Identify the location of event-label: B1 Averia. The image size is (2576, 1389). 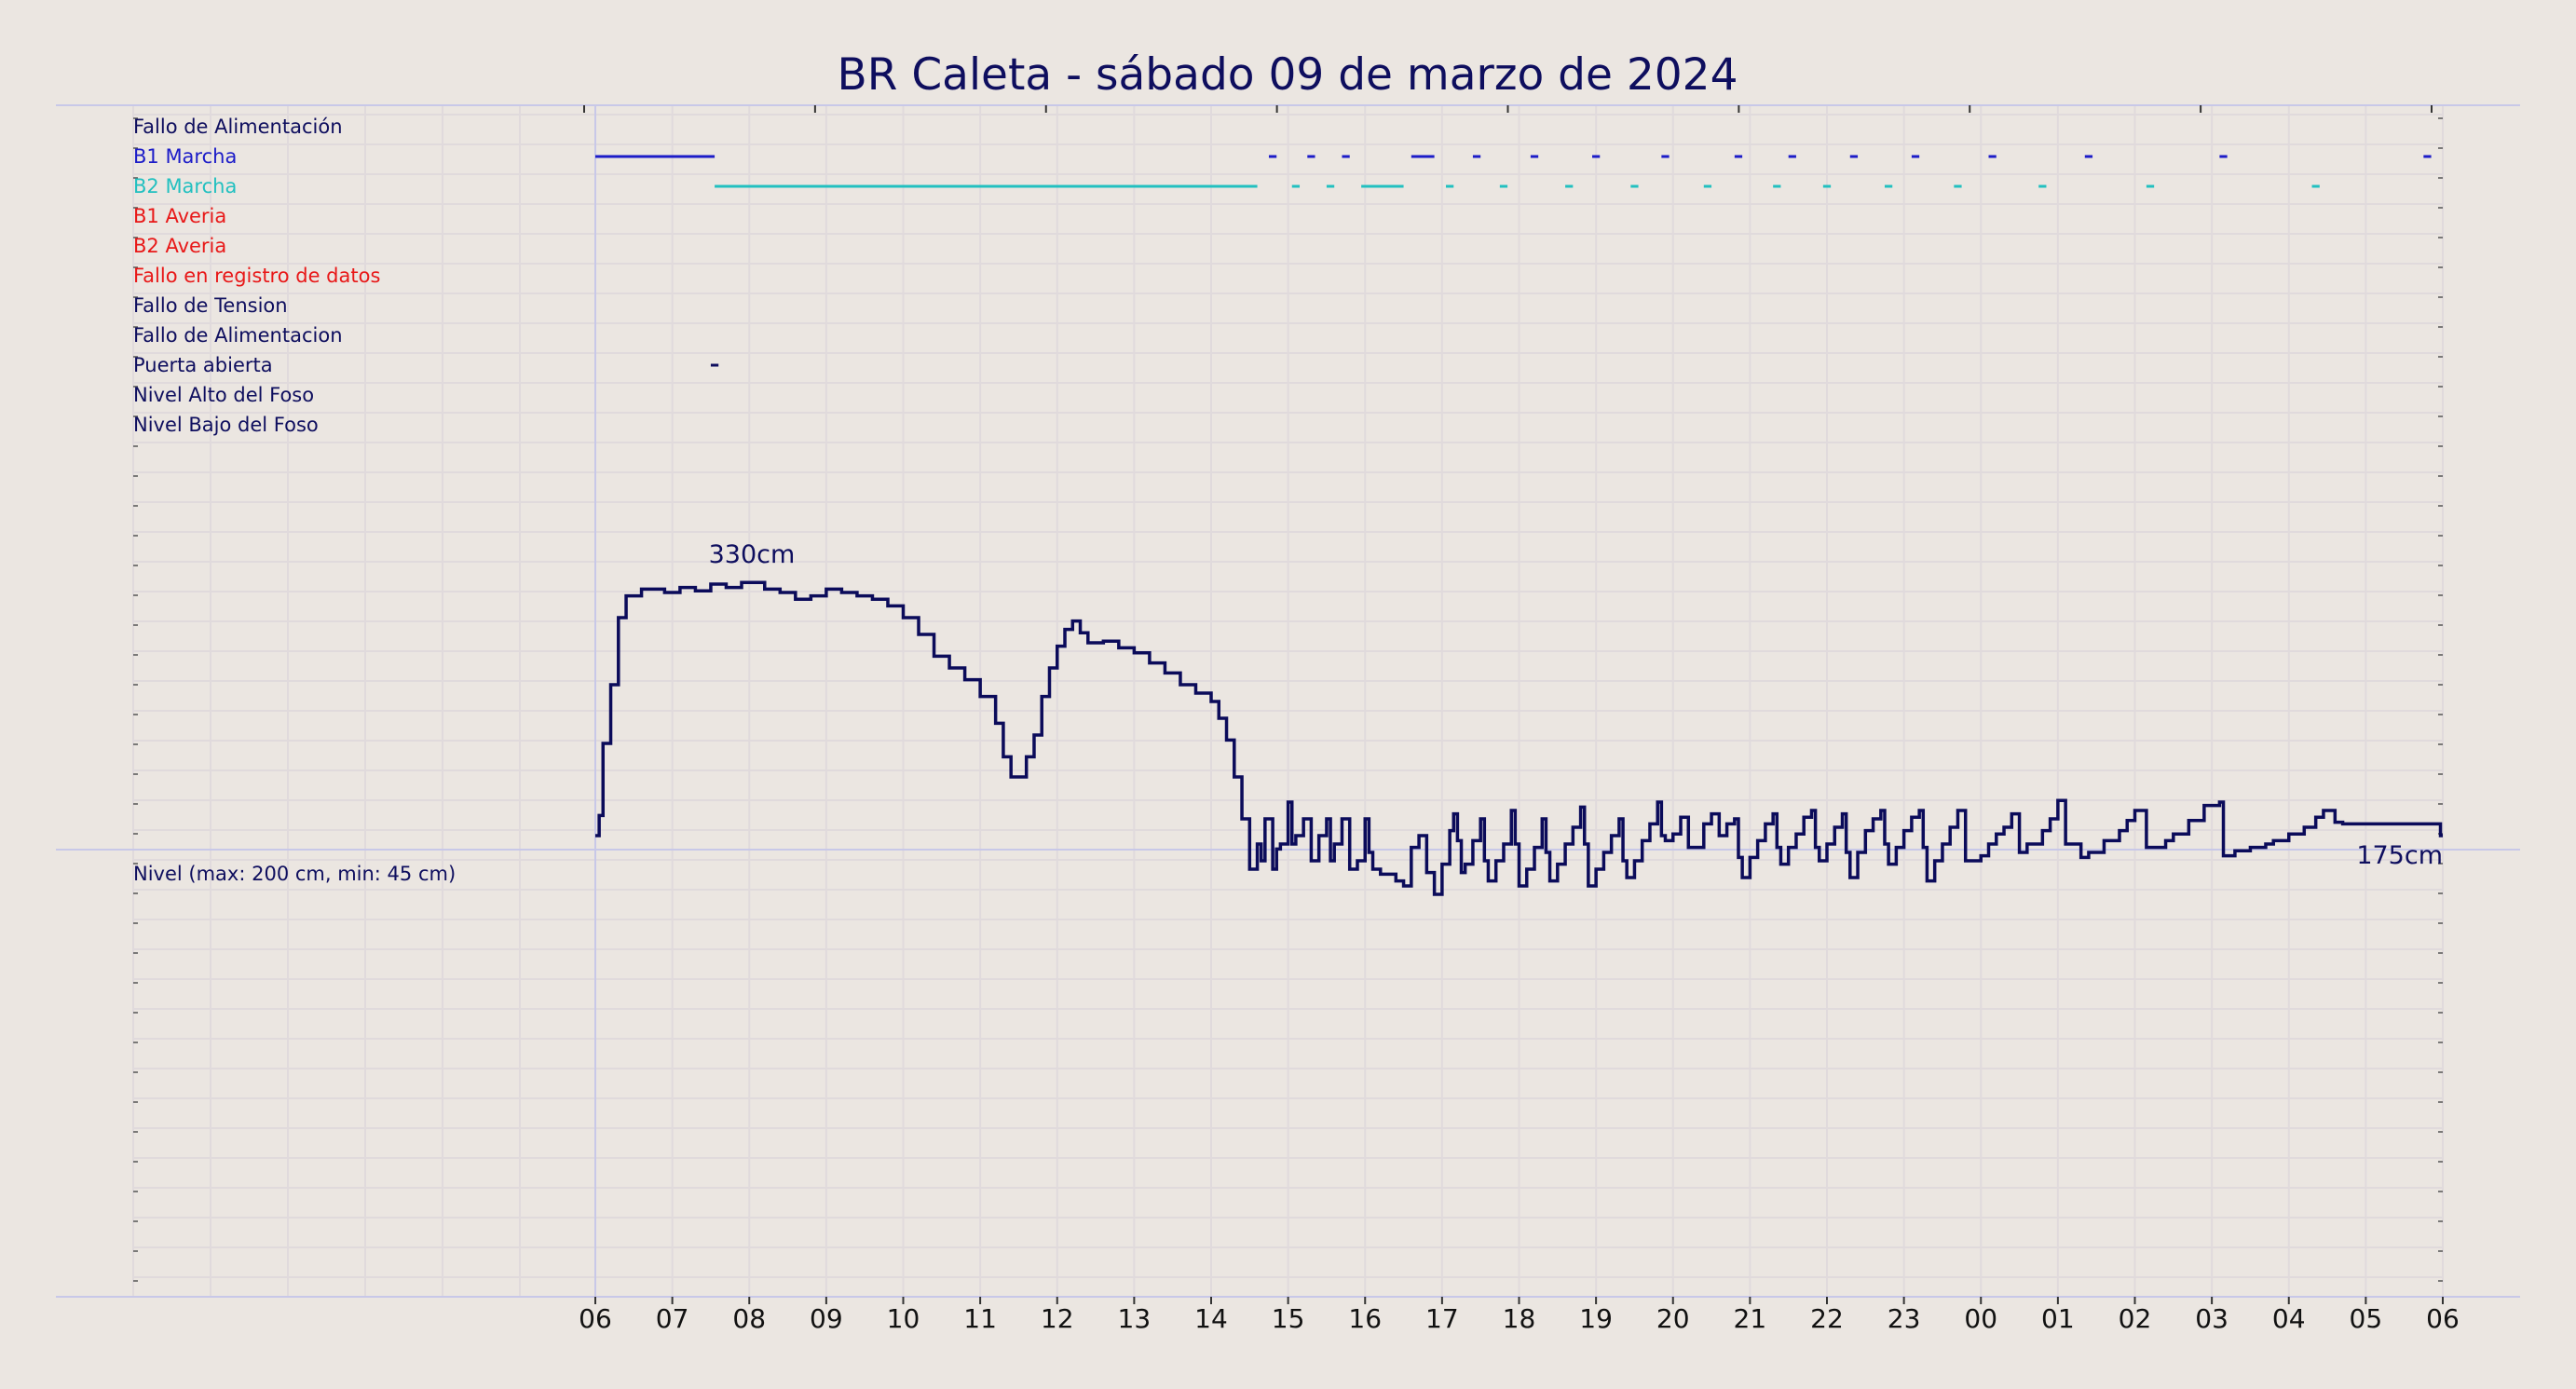
(179, 216).